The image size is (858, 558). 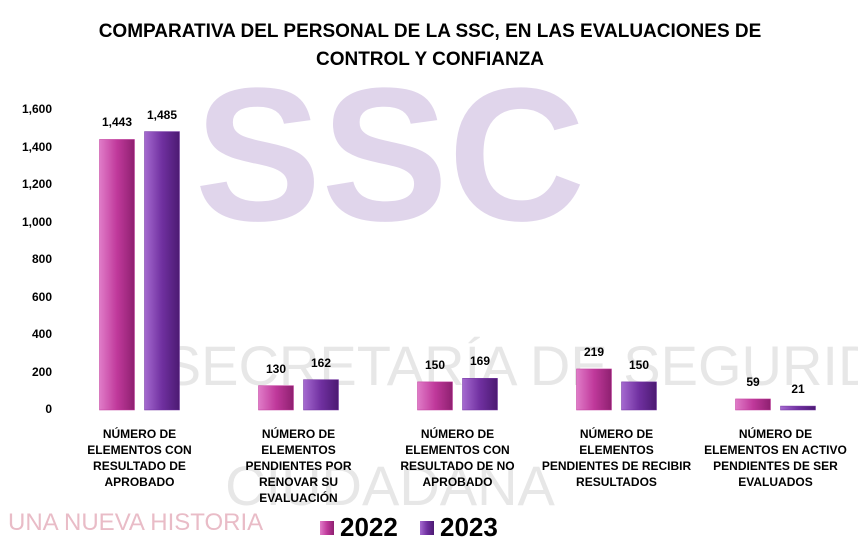 I want to click on legend-label: 2022, so click(x=369, y=527).